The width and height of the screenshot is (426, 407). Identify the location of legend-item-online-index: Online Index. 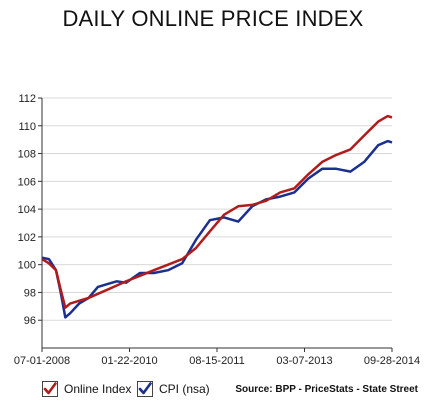
(86, 389).